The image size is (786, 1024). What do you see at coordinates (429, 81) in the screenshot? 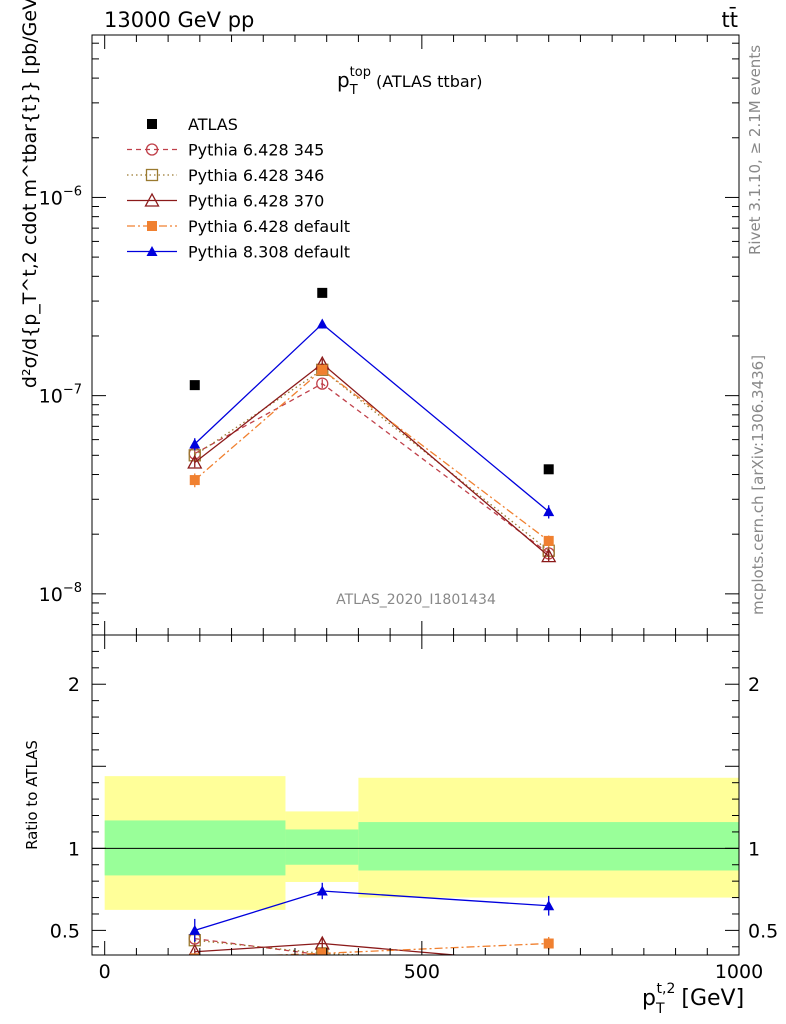
I see `plot-title-rest: (ATLAS ttbar)` at bounding box center [429, 81].